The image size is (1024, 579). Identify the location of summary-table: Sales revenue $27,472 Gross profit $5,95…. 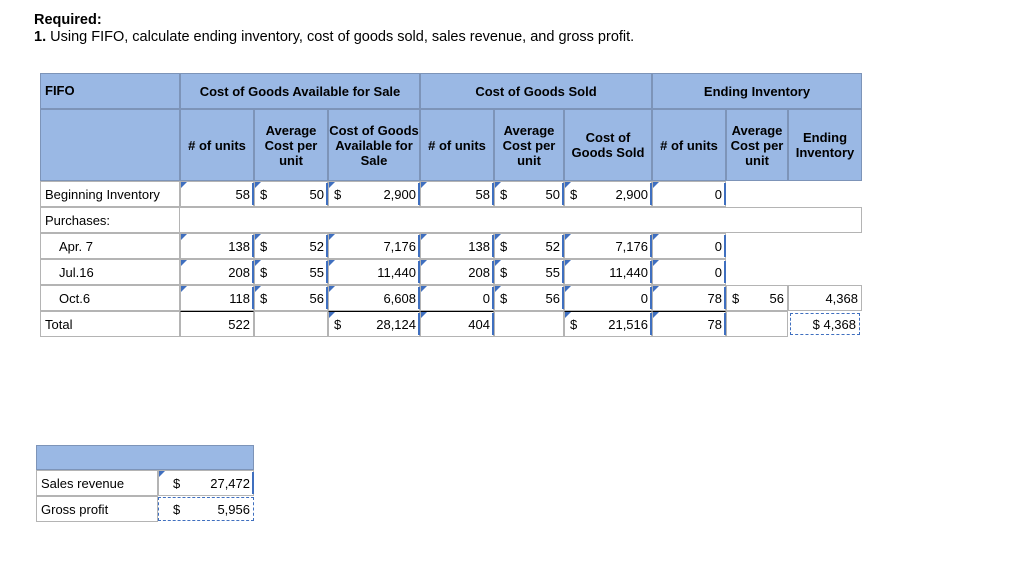
(145, 483).